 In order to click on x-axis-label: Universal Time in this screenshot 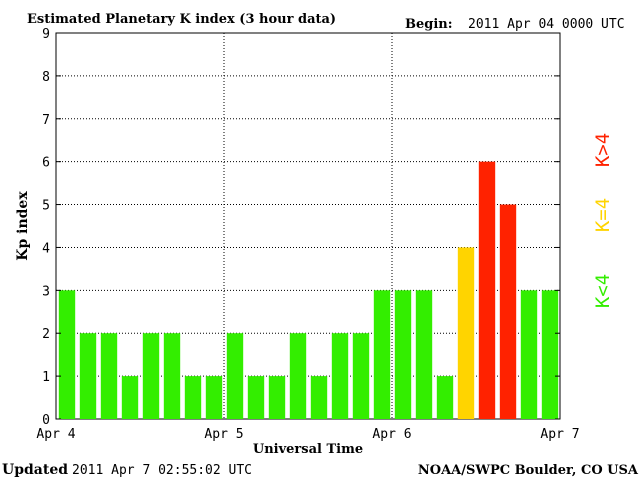, I will do `click(308, 449)`.